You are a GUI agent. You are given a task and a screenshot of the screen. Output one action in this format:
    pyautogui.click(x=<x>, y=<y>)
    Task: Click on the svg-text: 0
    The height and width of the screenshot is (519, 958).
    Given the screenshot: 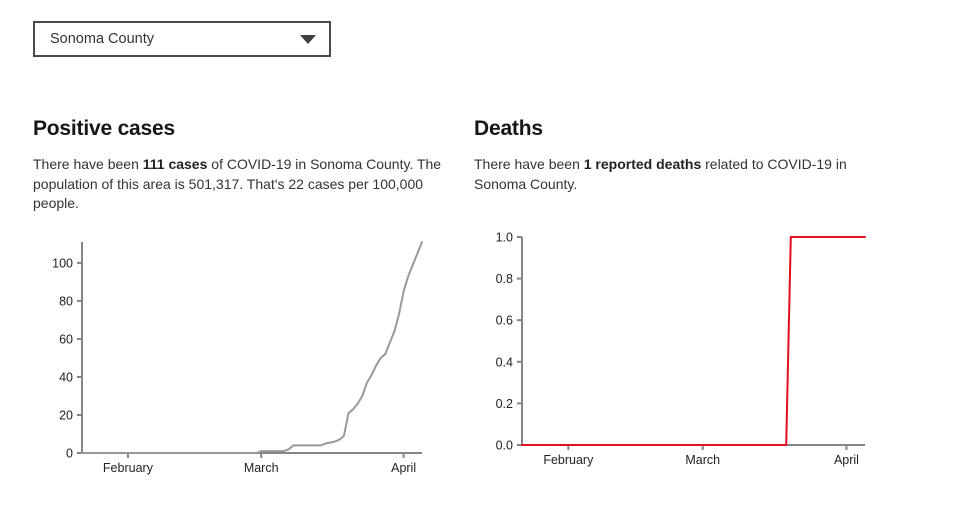 What is the action you would take?
    pyautogui.click(x=69, y=454)
    